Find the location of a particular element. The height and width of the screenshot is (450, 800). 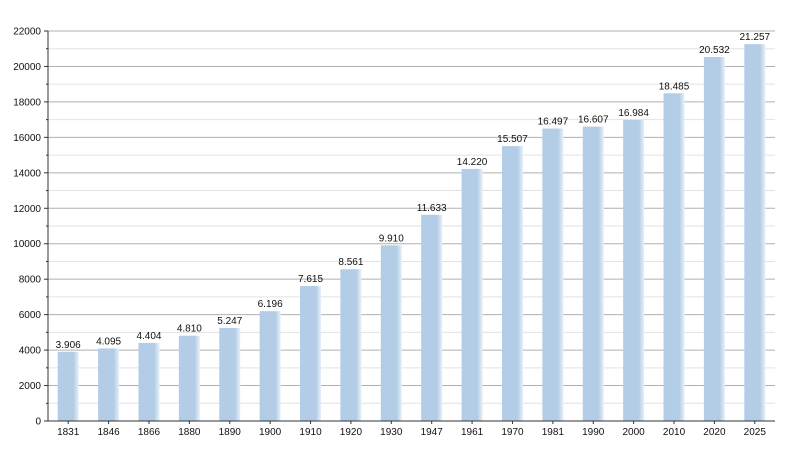

x-tick-label: 1900 is located at coordinates (270, 432).